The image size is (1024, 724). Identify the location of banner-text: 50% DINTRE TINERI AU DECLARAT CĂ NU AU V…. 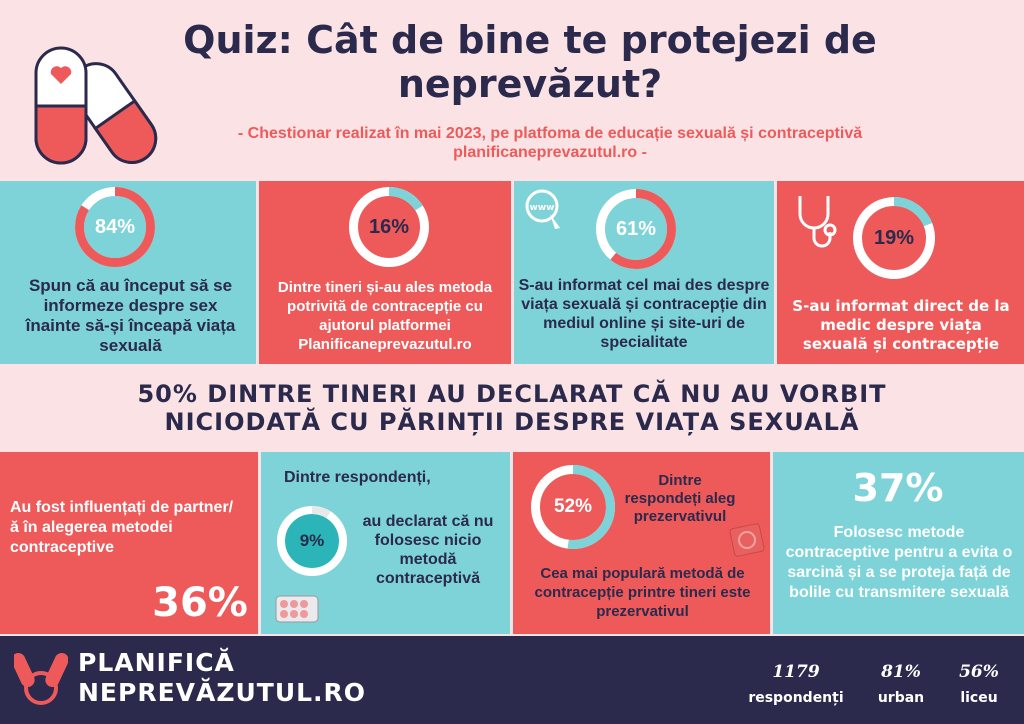
(512, 408).